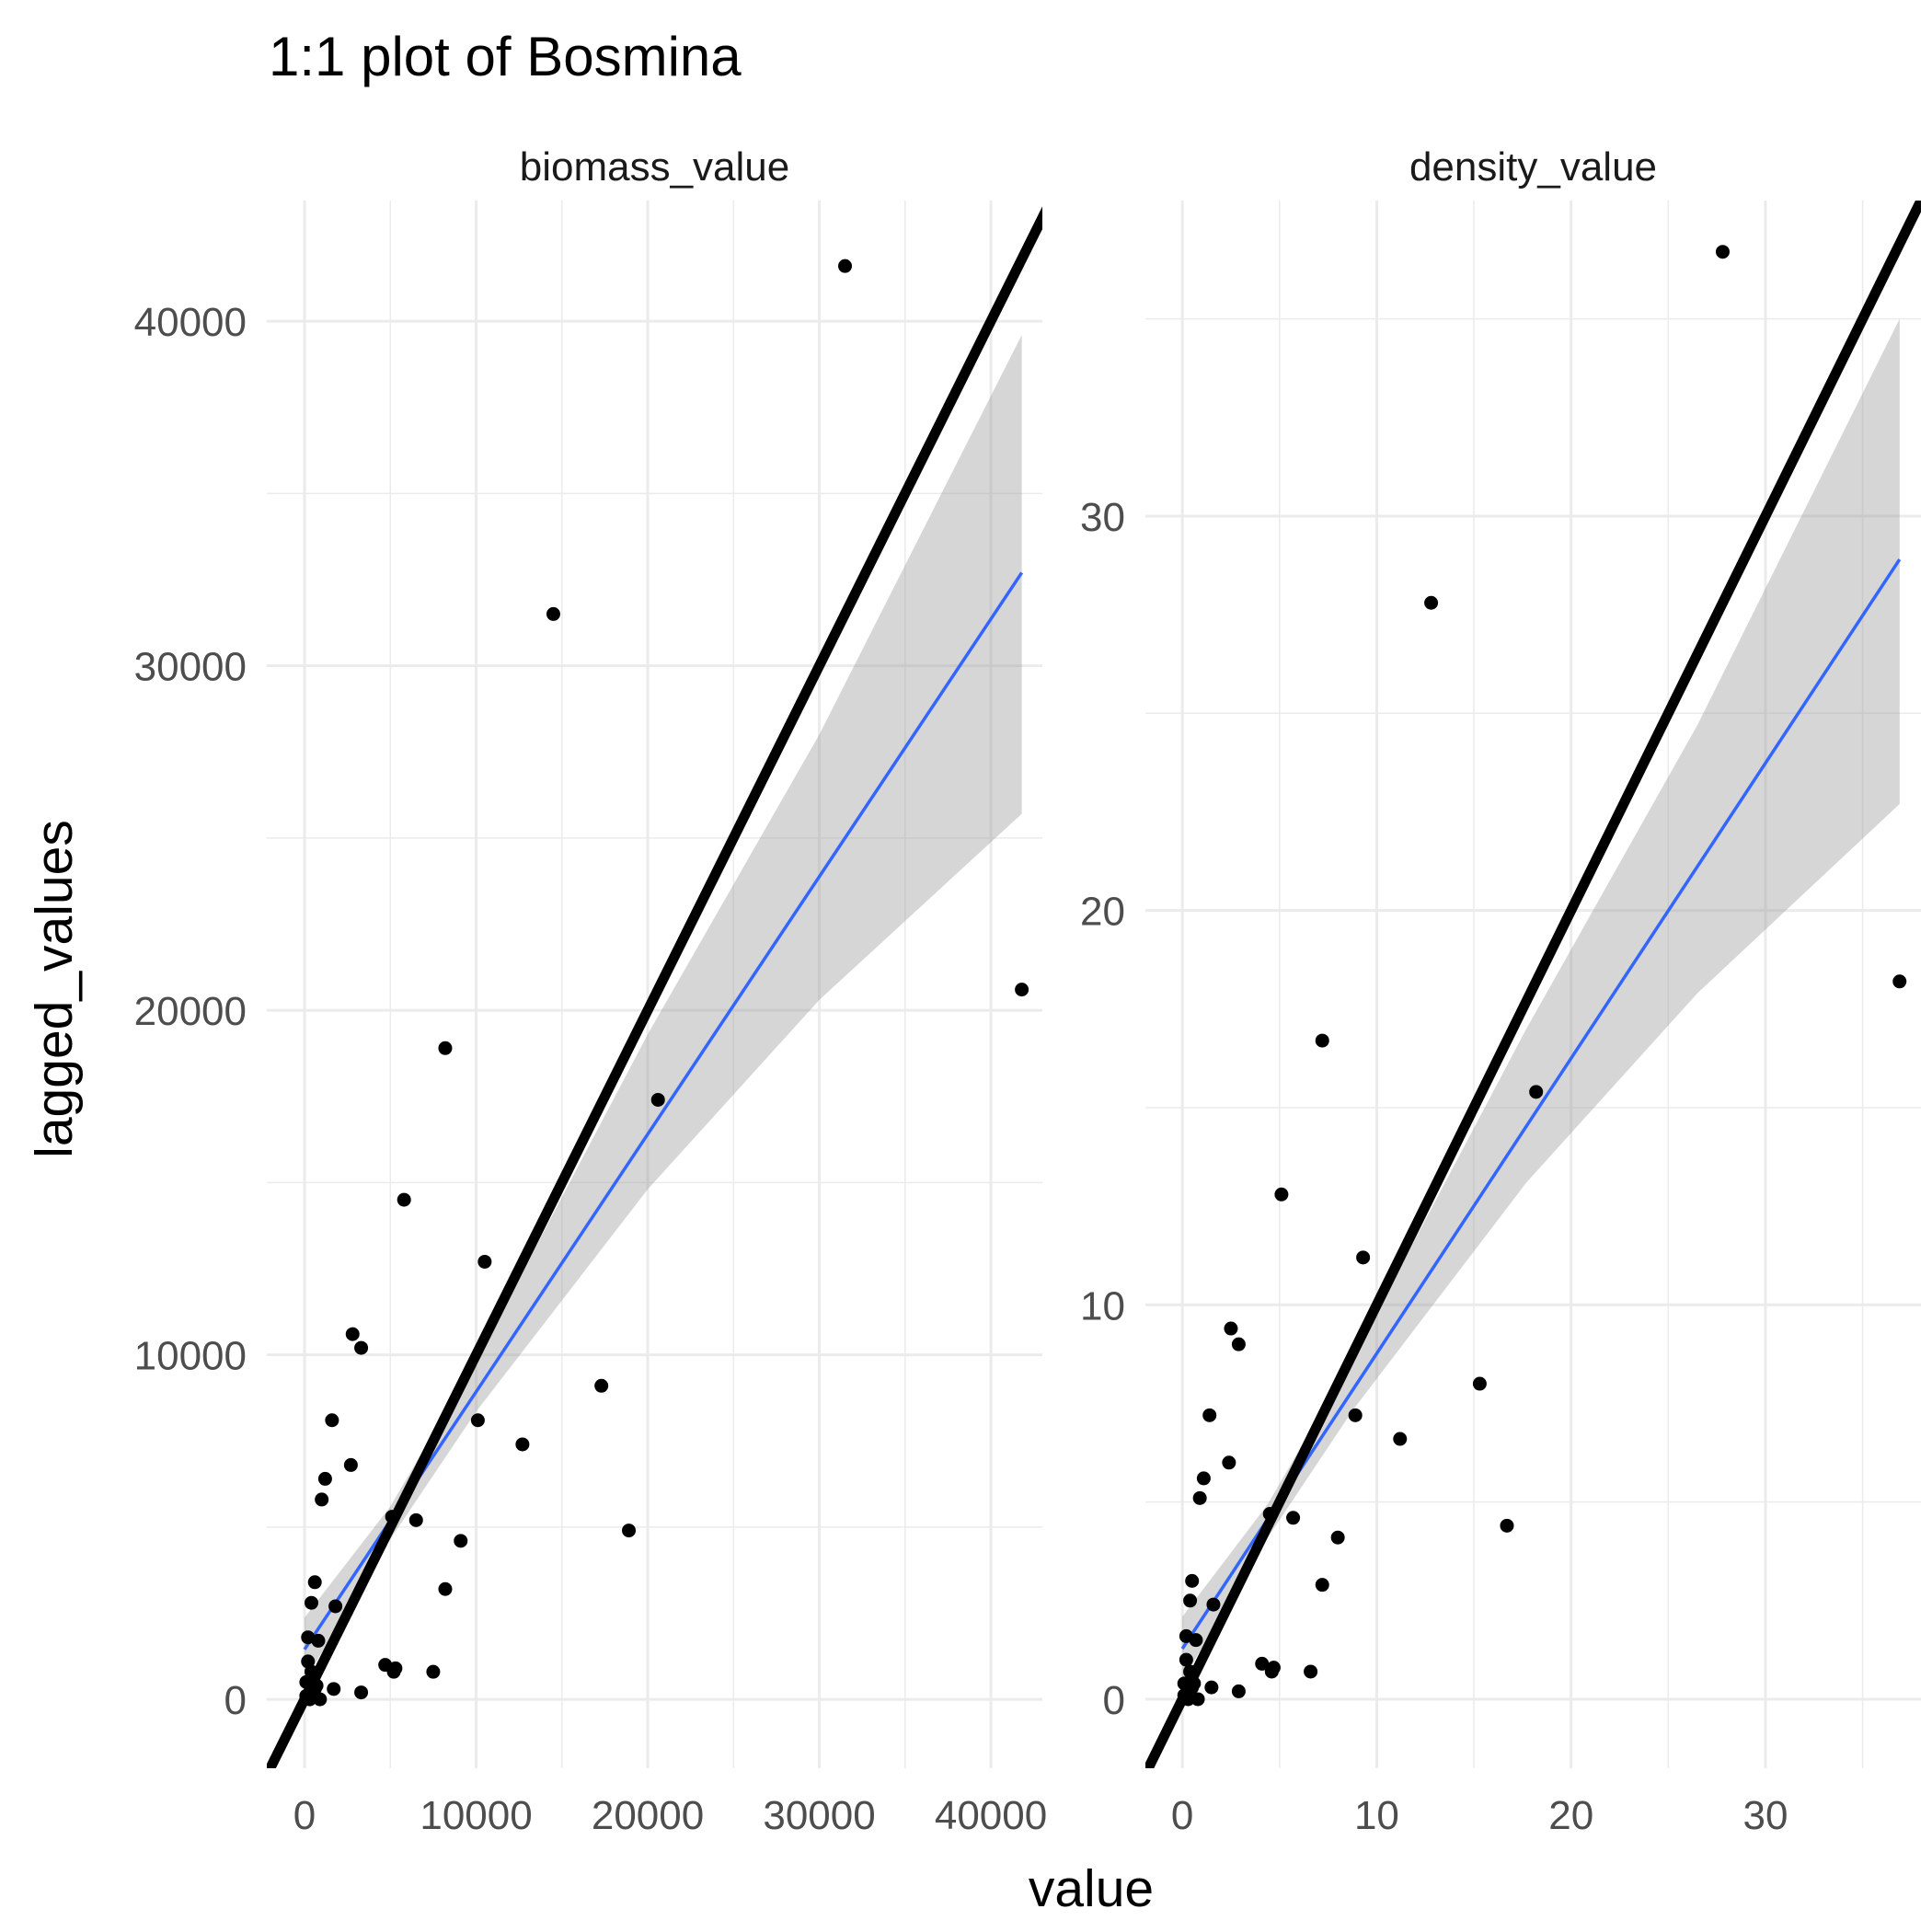 This screenshot has width=1932, height=1932. What do you see at coordinates (1102, 1305) in the screenshot?
I see `y-tick-label: 10` at bounding box center [1102, 1305].